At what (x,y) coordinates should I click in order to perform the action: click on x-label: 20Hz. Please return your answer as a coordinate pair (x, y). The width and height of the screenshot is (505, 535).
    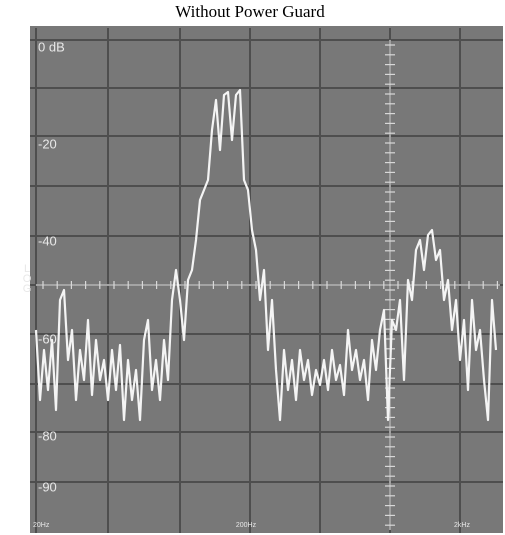
    Looking at the image, I should click on (41, 525).